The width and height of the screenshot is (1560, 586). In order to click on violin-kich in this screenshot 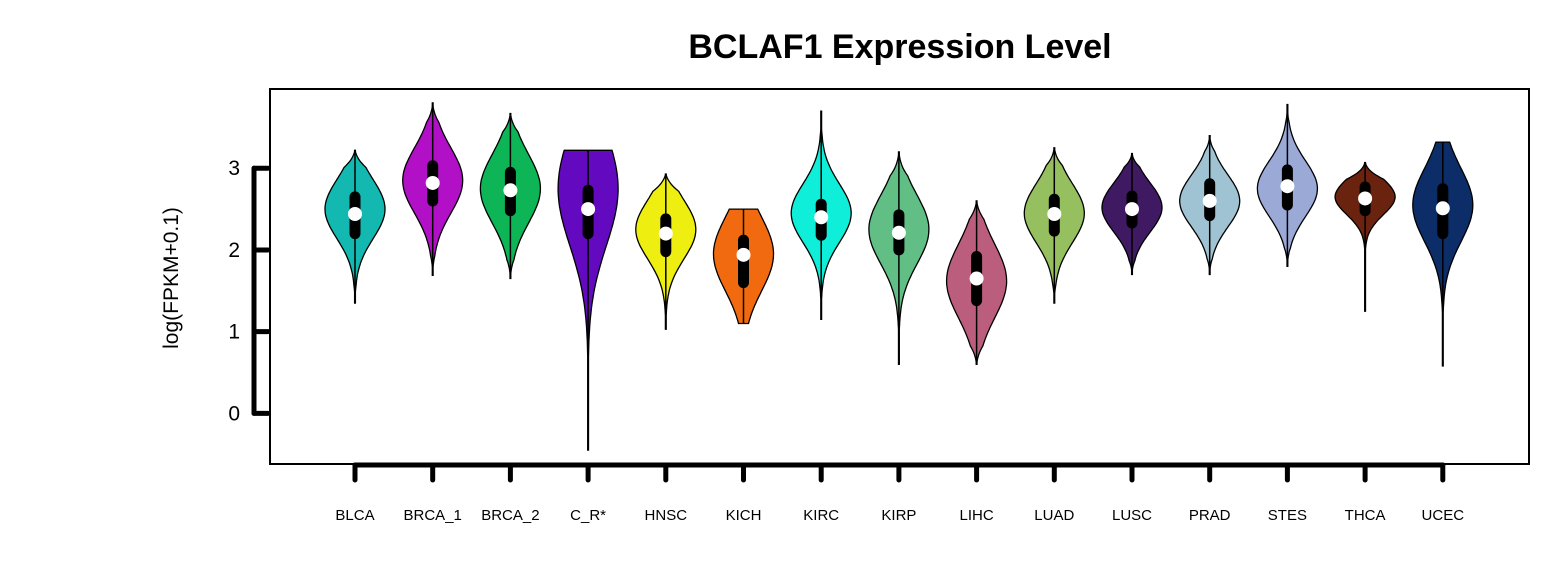, I will do `click(743, 266)`.